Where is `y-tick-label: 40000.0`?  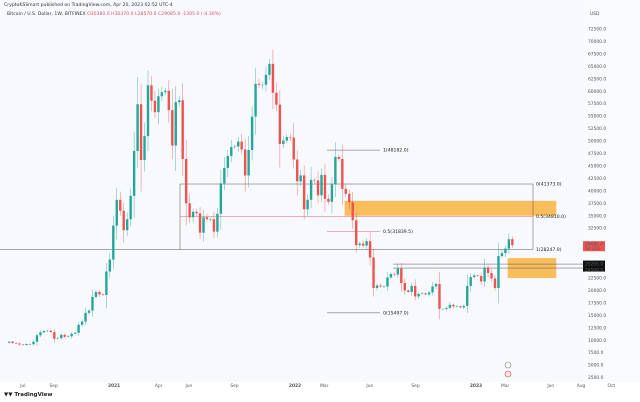
y-tick-label: 40000.0 is located at coordinates (597, 191).